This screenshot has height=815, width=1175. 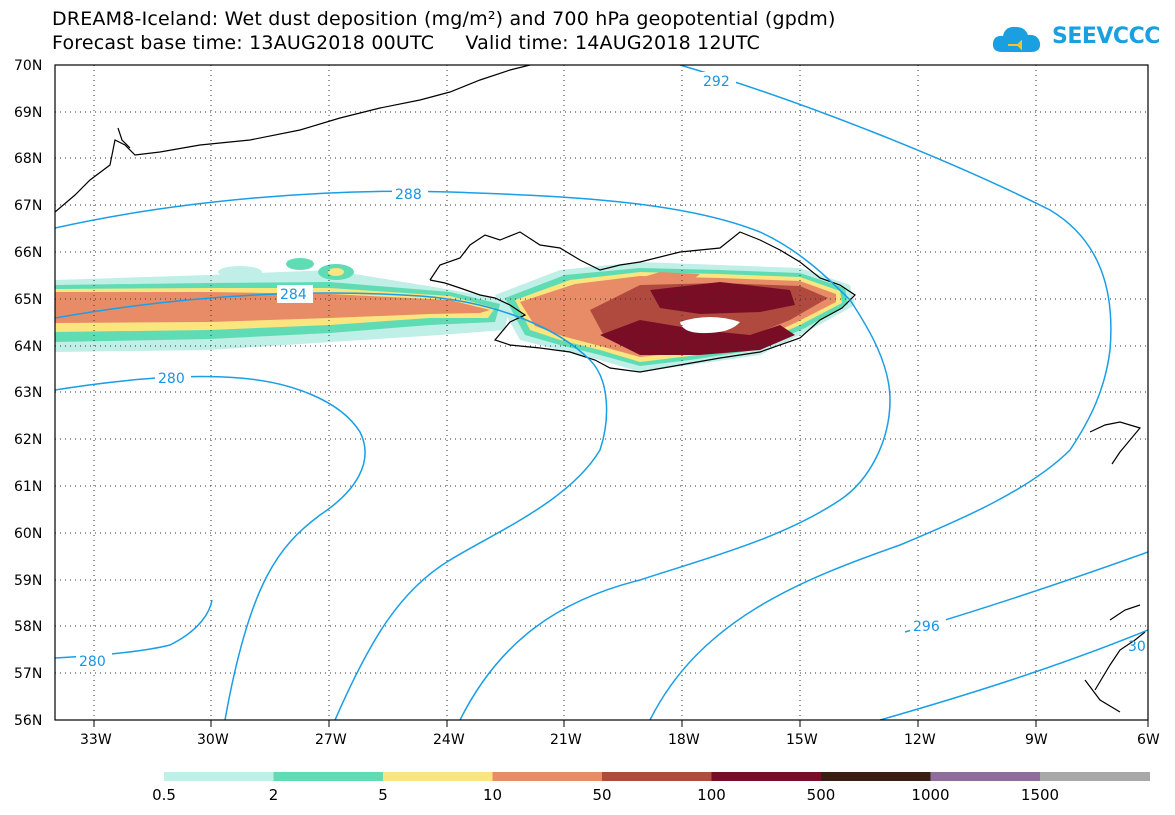 I want to click on dust-deposition-field, so click(x=455, y=315).